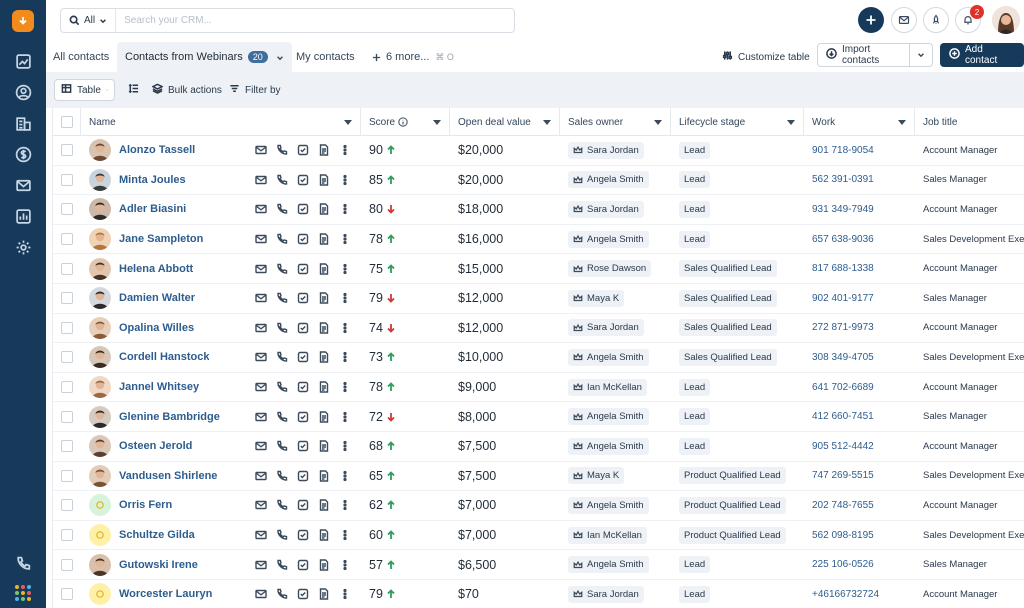 The width and height of the screenshot is (1024, 608). What do you see at coordinates (81, 57) in the screenshot?
I see `tab-all-contacts: All contacts` at bounding box center [81, 57].